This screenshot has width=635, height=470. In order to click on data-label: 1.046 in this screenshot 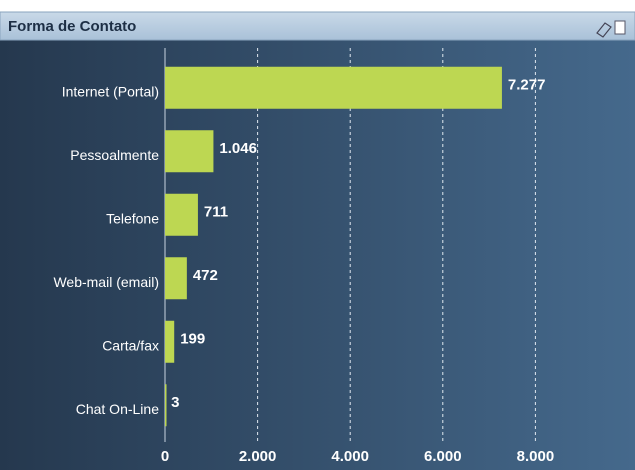, I will do `click(238, 148)`.